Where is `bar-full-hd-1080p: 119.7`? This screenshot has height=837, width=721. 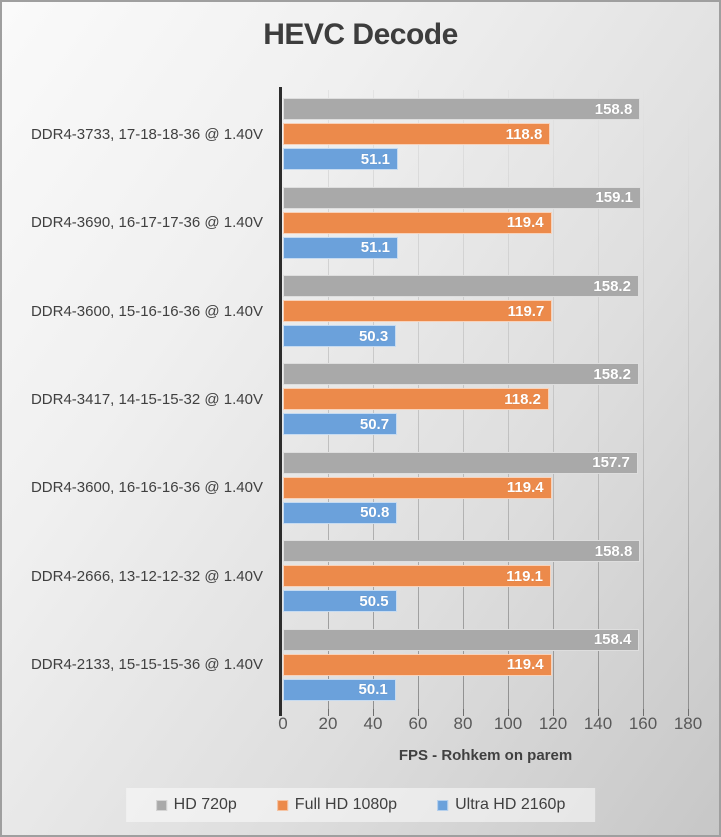 bar-full-hd-1080p: 119.7 is located at coordinates (418, 311).